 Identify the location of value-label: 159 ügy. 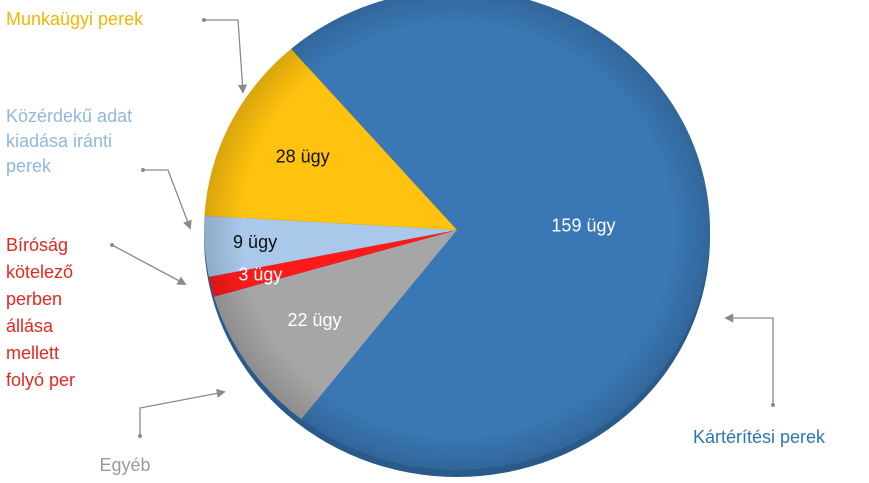
(583, 226).